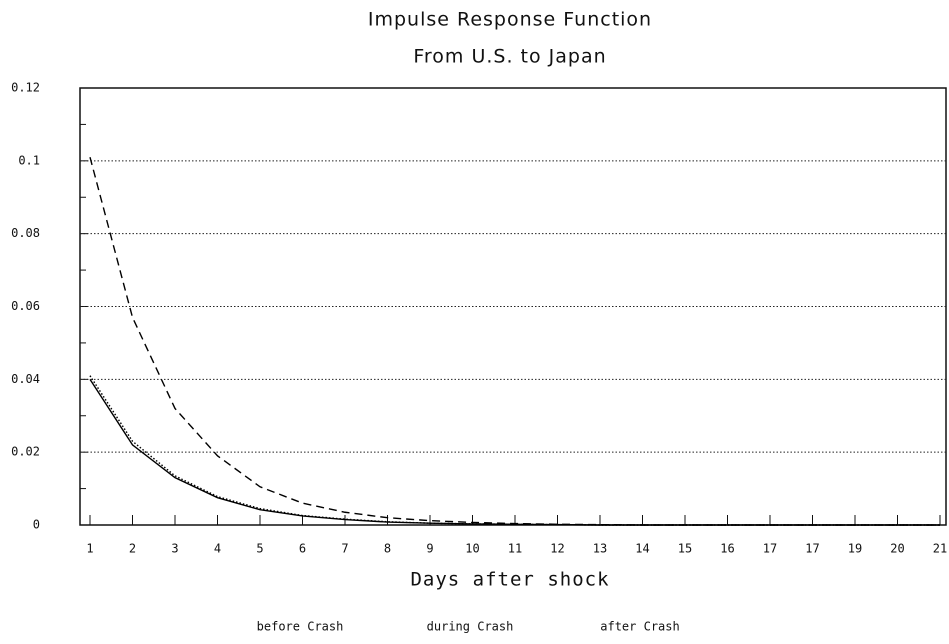 This screenshot has width=949, height=644. Describe the element at coordinates (217, 549) in the screenshot. I see `x-tick-label: 4` at that location.